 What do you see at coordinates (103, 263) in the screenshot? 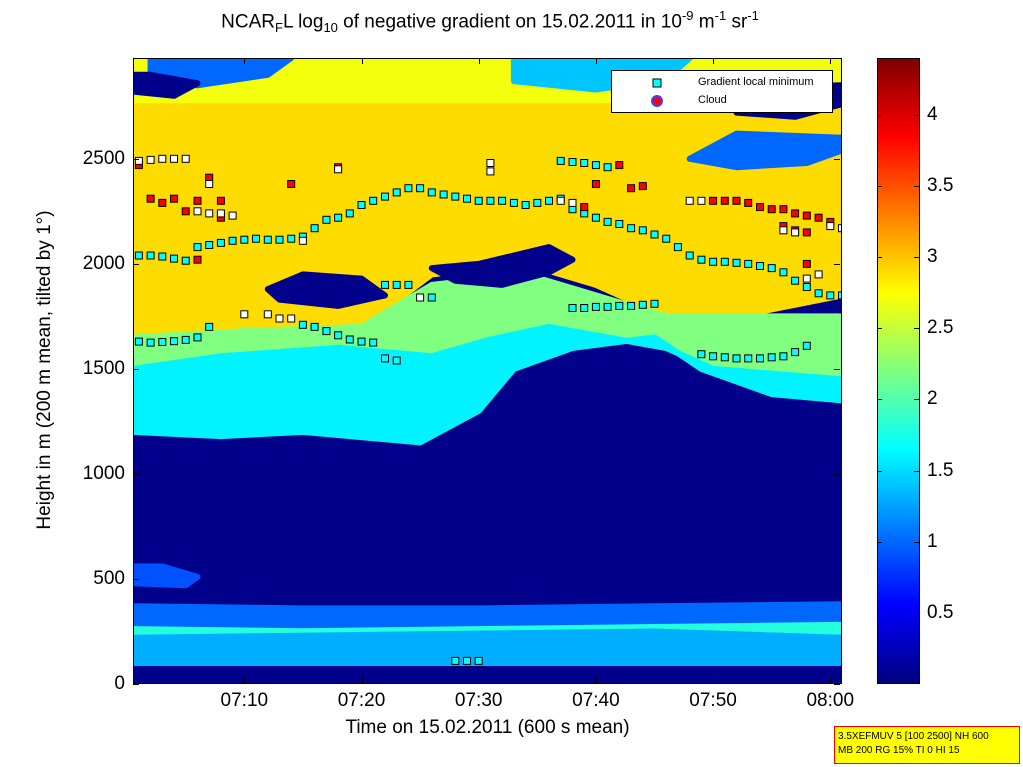
I see `y-tick-label: 2000` at bounding box center [103, 263].